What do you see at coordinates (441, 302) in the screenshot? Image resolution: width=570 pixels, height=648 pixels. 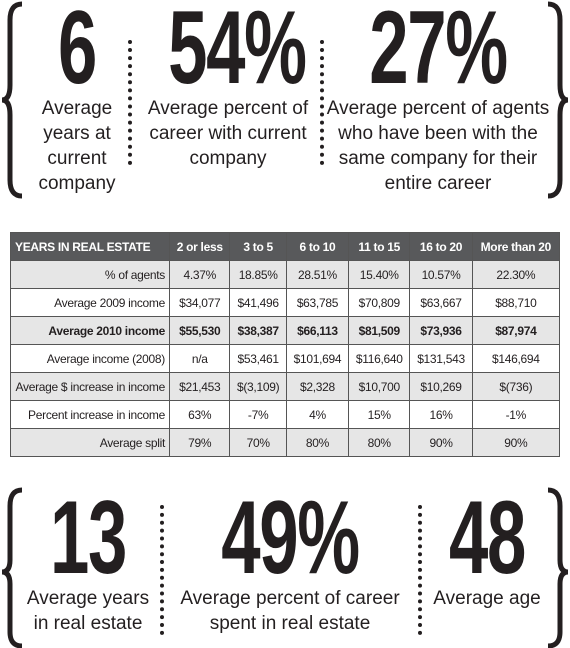 I see `table-cell: $63,667` at bounding box center [441, 302].